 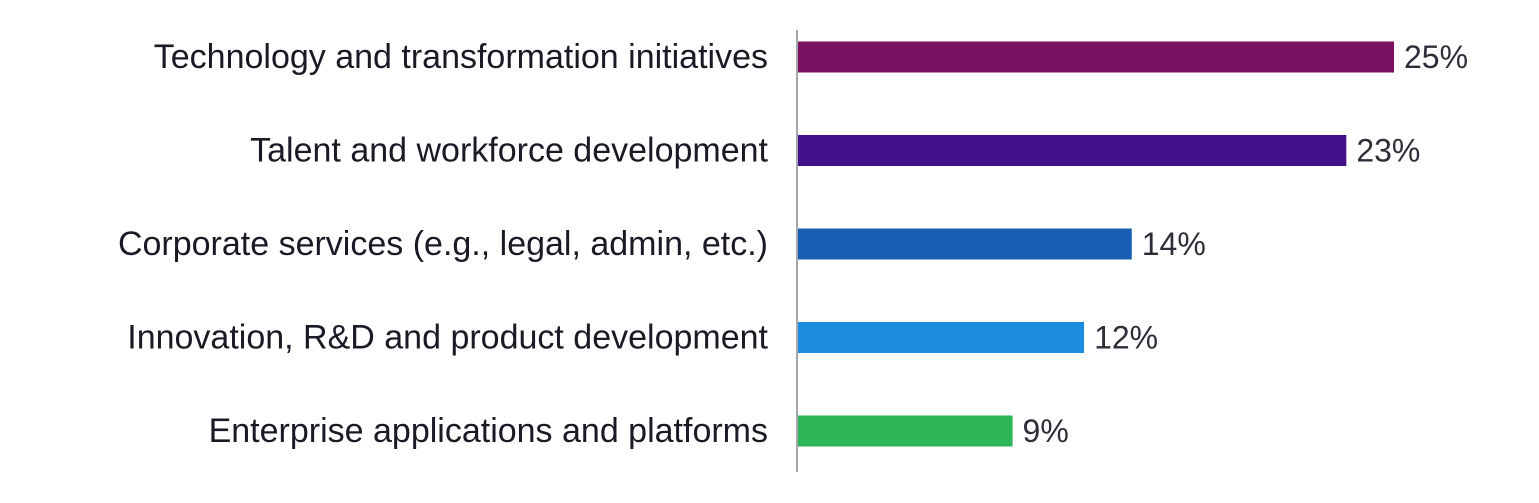 I want to click on value-label: 9%, so click(x=1046, y=431).